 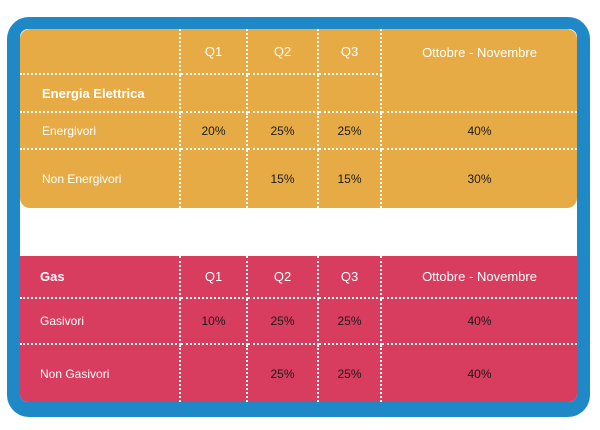 What do you see at coordinates (214, 131) in the screenshot?
I see `table-cell: 20%` at bounding box center [214, 131].